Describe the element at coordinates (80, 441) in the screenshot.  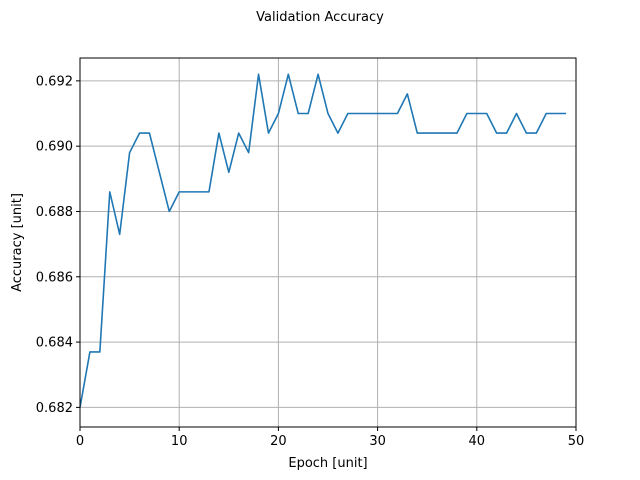
I see `x-tick-label: 0` at that location.